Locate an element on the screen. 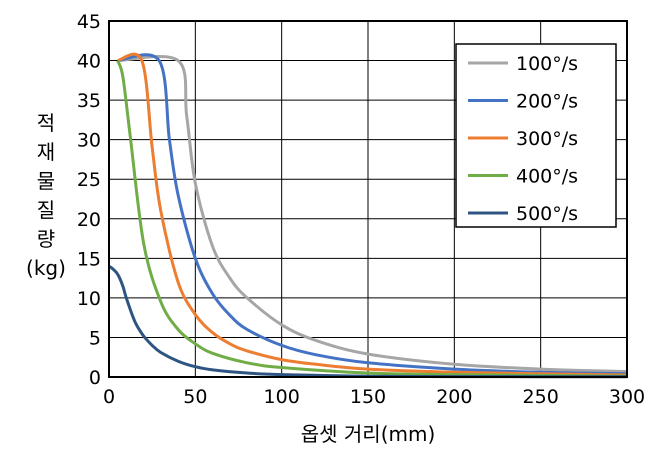  legend-label: 100°/s is located at coordinates (547, 64).